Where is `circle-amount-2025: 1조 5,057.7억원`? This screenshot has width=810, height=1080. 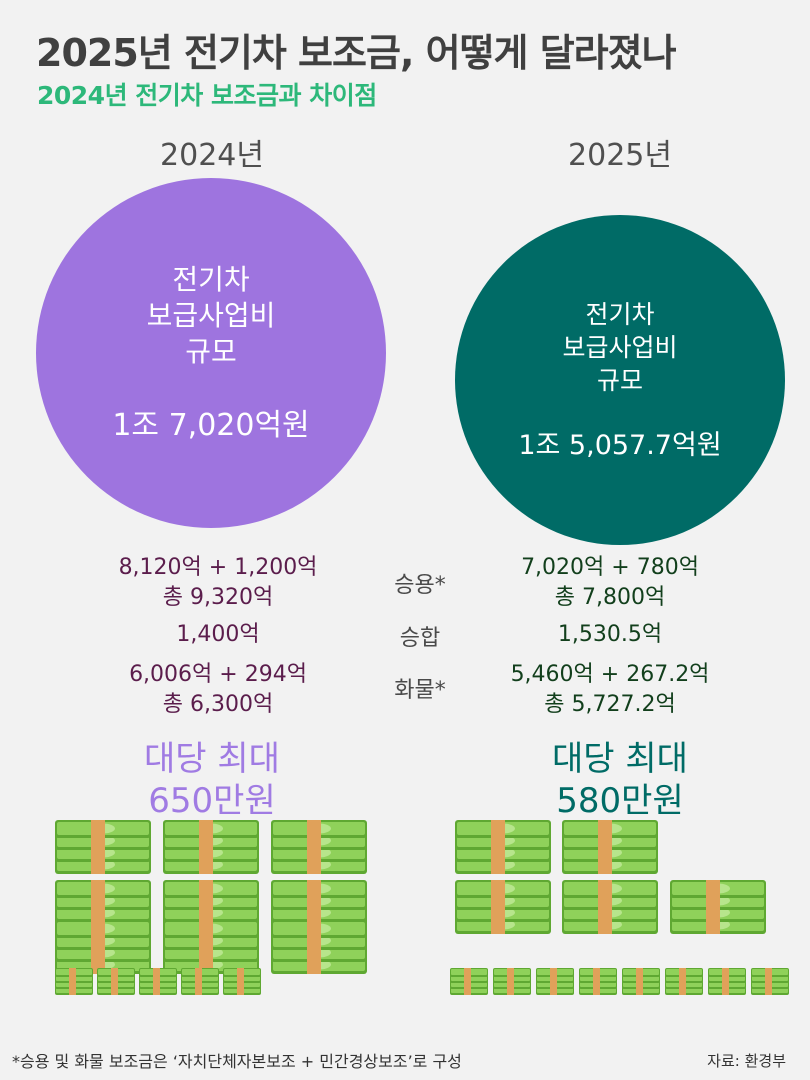
circle-amount-2025: 1조 5,057.7억원 is located at coordinates (620, 445).